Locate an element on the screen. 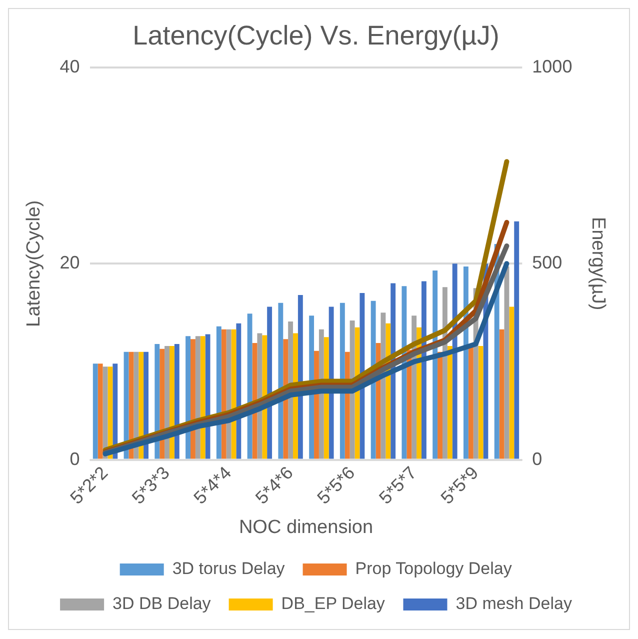 The height and width of the screenshot is (639, 638). y-tick-label: 40 is located at coordinates (70, 66).